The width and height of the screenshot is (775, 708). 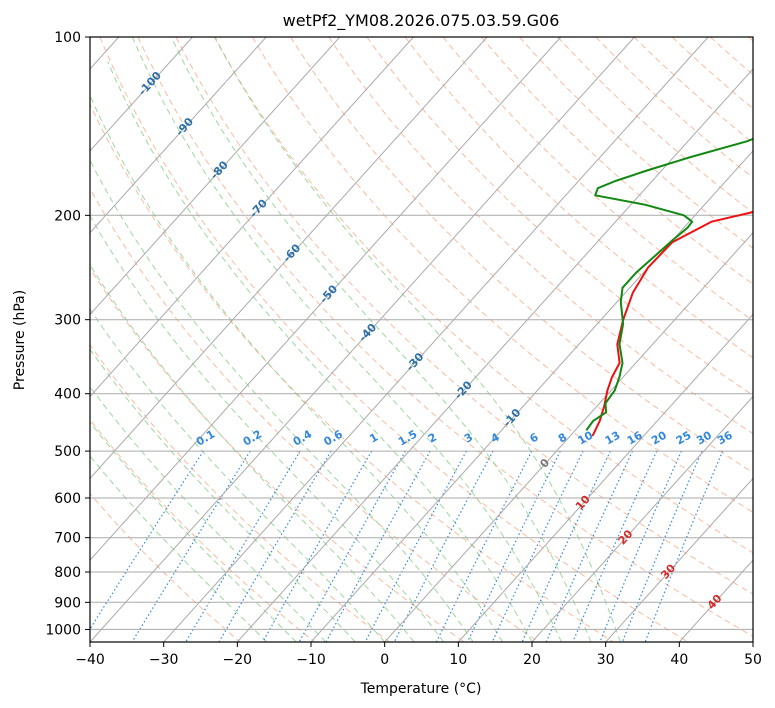 I want to click on y-tick-label: 100, so click(x=67, y=38).